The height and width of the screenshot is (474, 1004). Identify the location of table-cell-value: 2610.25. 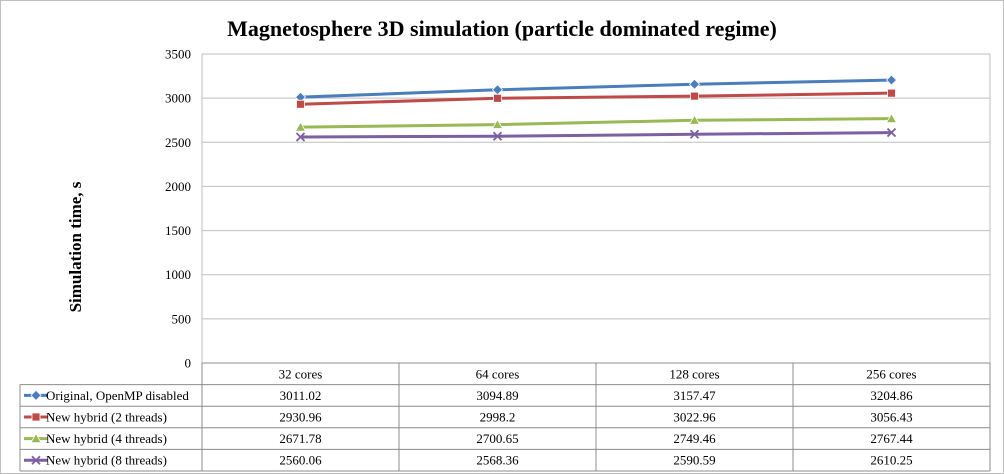
(891, 460).